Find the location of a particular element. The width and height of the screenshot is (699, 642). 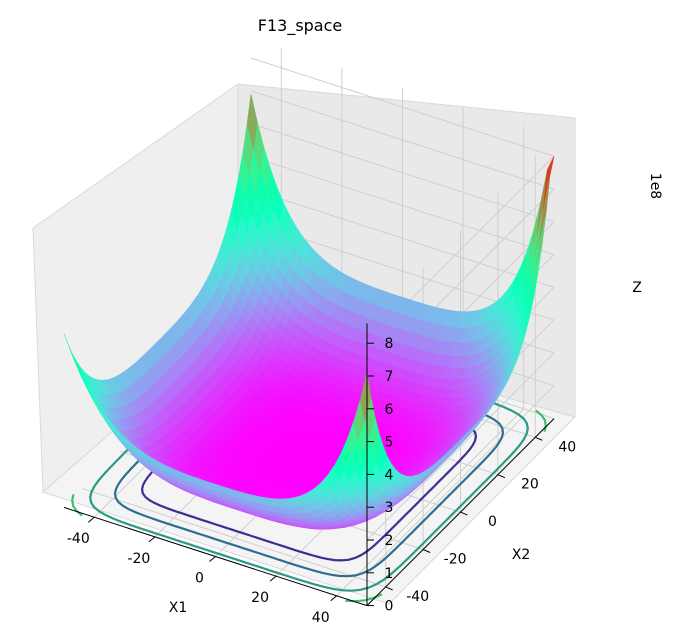

z-tick-label: 0 is located at coordinates (389, 607).